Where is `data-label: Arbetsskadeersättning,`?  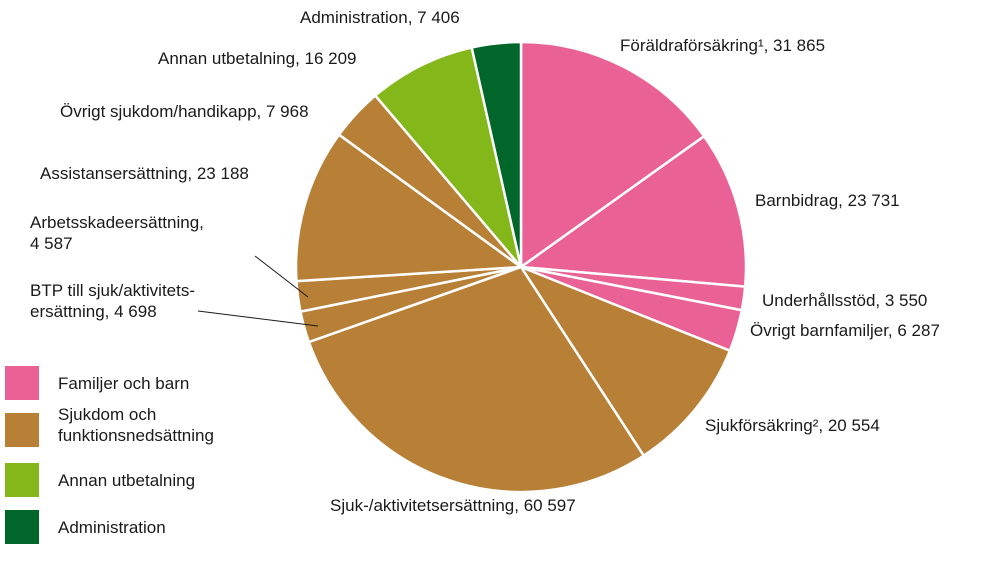 data-label: Arbetsskadeersättning, is located at coordinates (117, 222).